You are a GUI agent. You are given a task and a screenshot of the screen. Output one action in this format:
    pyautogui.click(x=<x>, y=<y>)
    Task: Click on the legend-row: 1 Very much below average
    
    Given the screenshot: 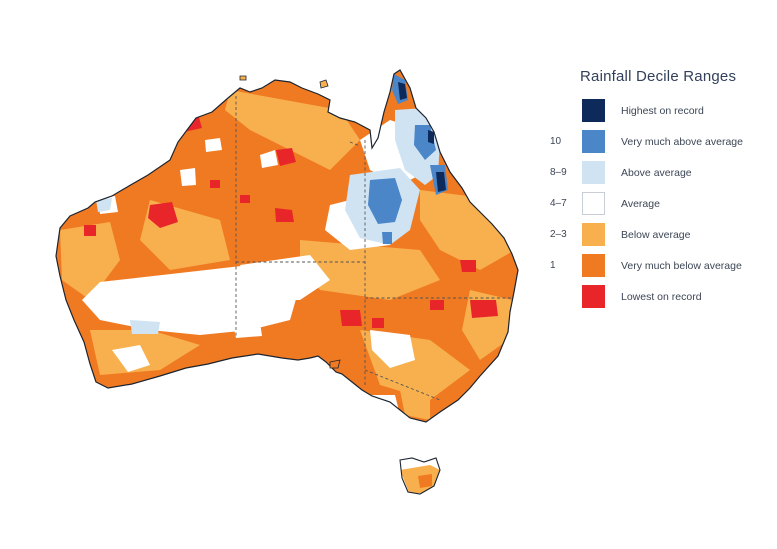 What is the action you would take?
    pyautogui.click(x=660, y=265)
    